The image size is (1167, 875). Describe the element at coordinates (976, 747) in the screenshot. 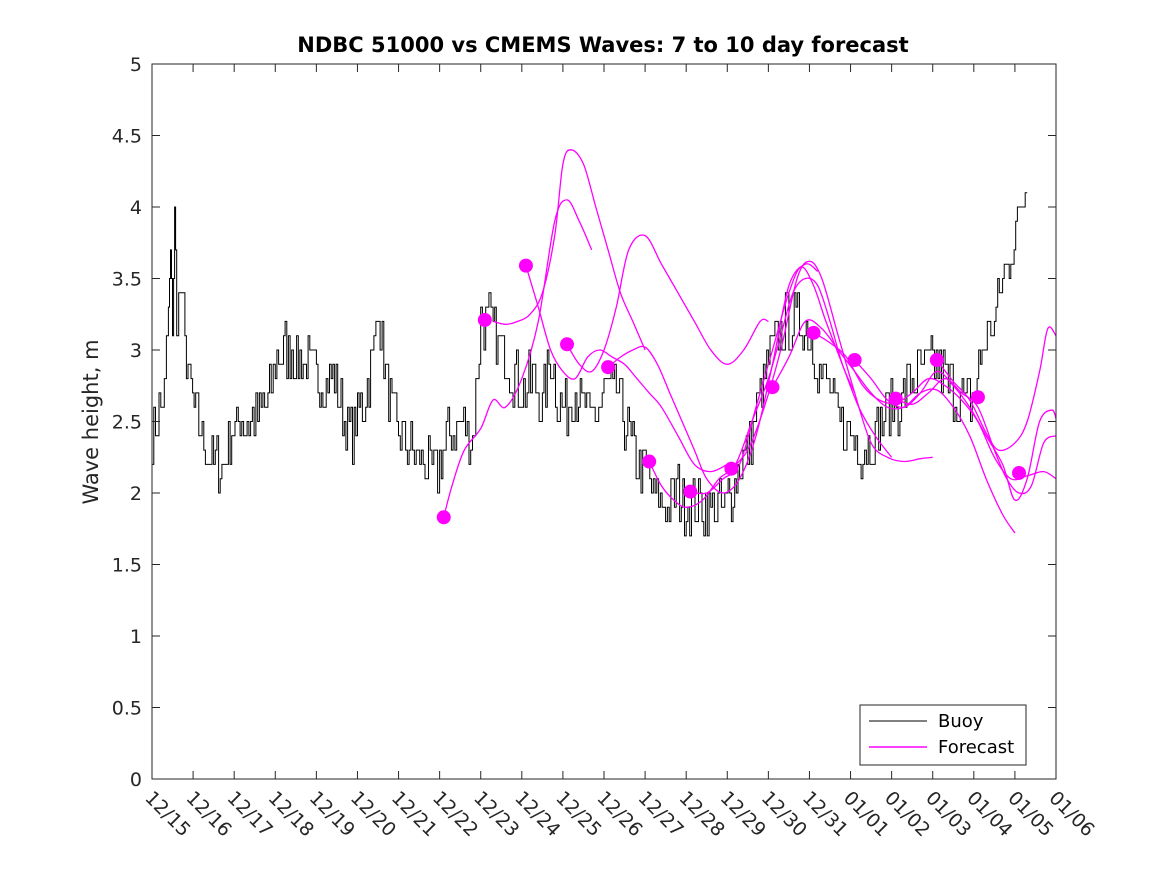

I see `legend-forecast-label: Forecast` at that location.